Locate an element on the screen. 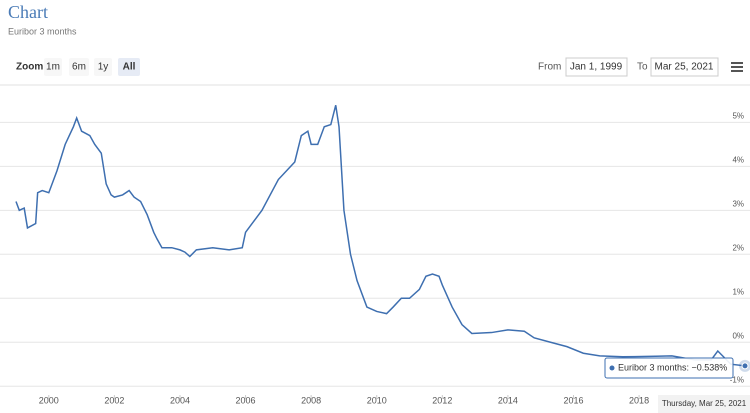 This screenshot has width=750, height=413. zoom-button-label: 1y is located at coordinates (103, 67).